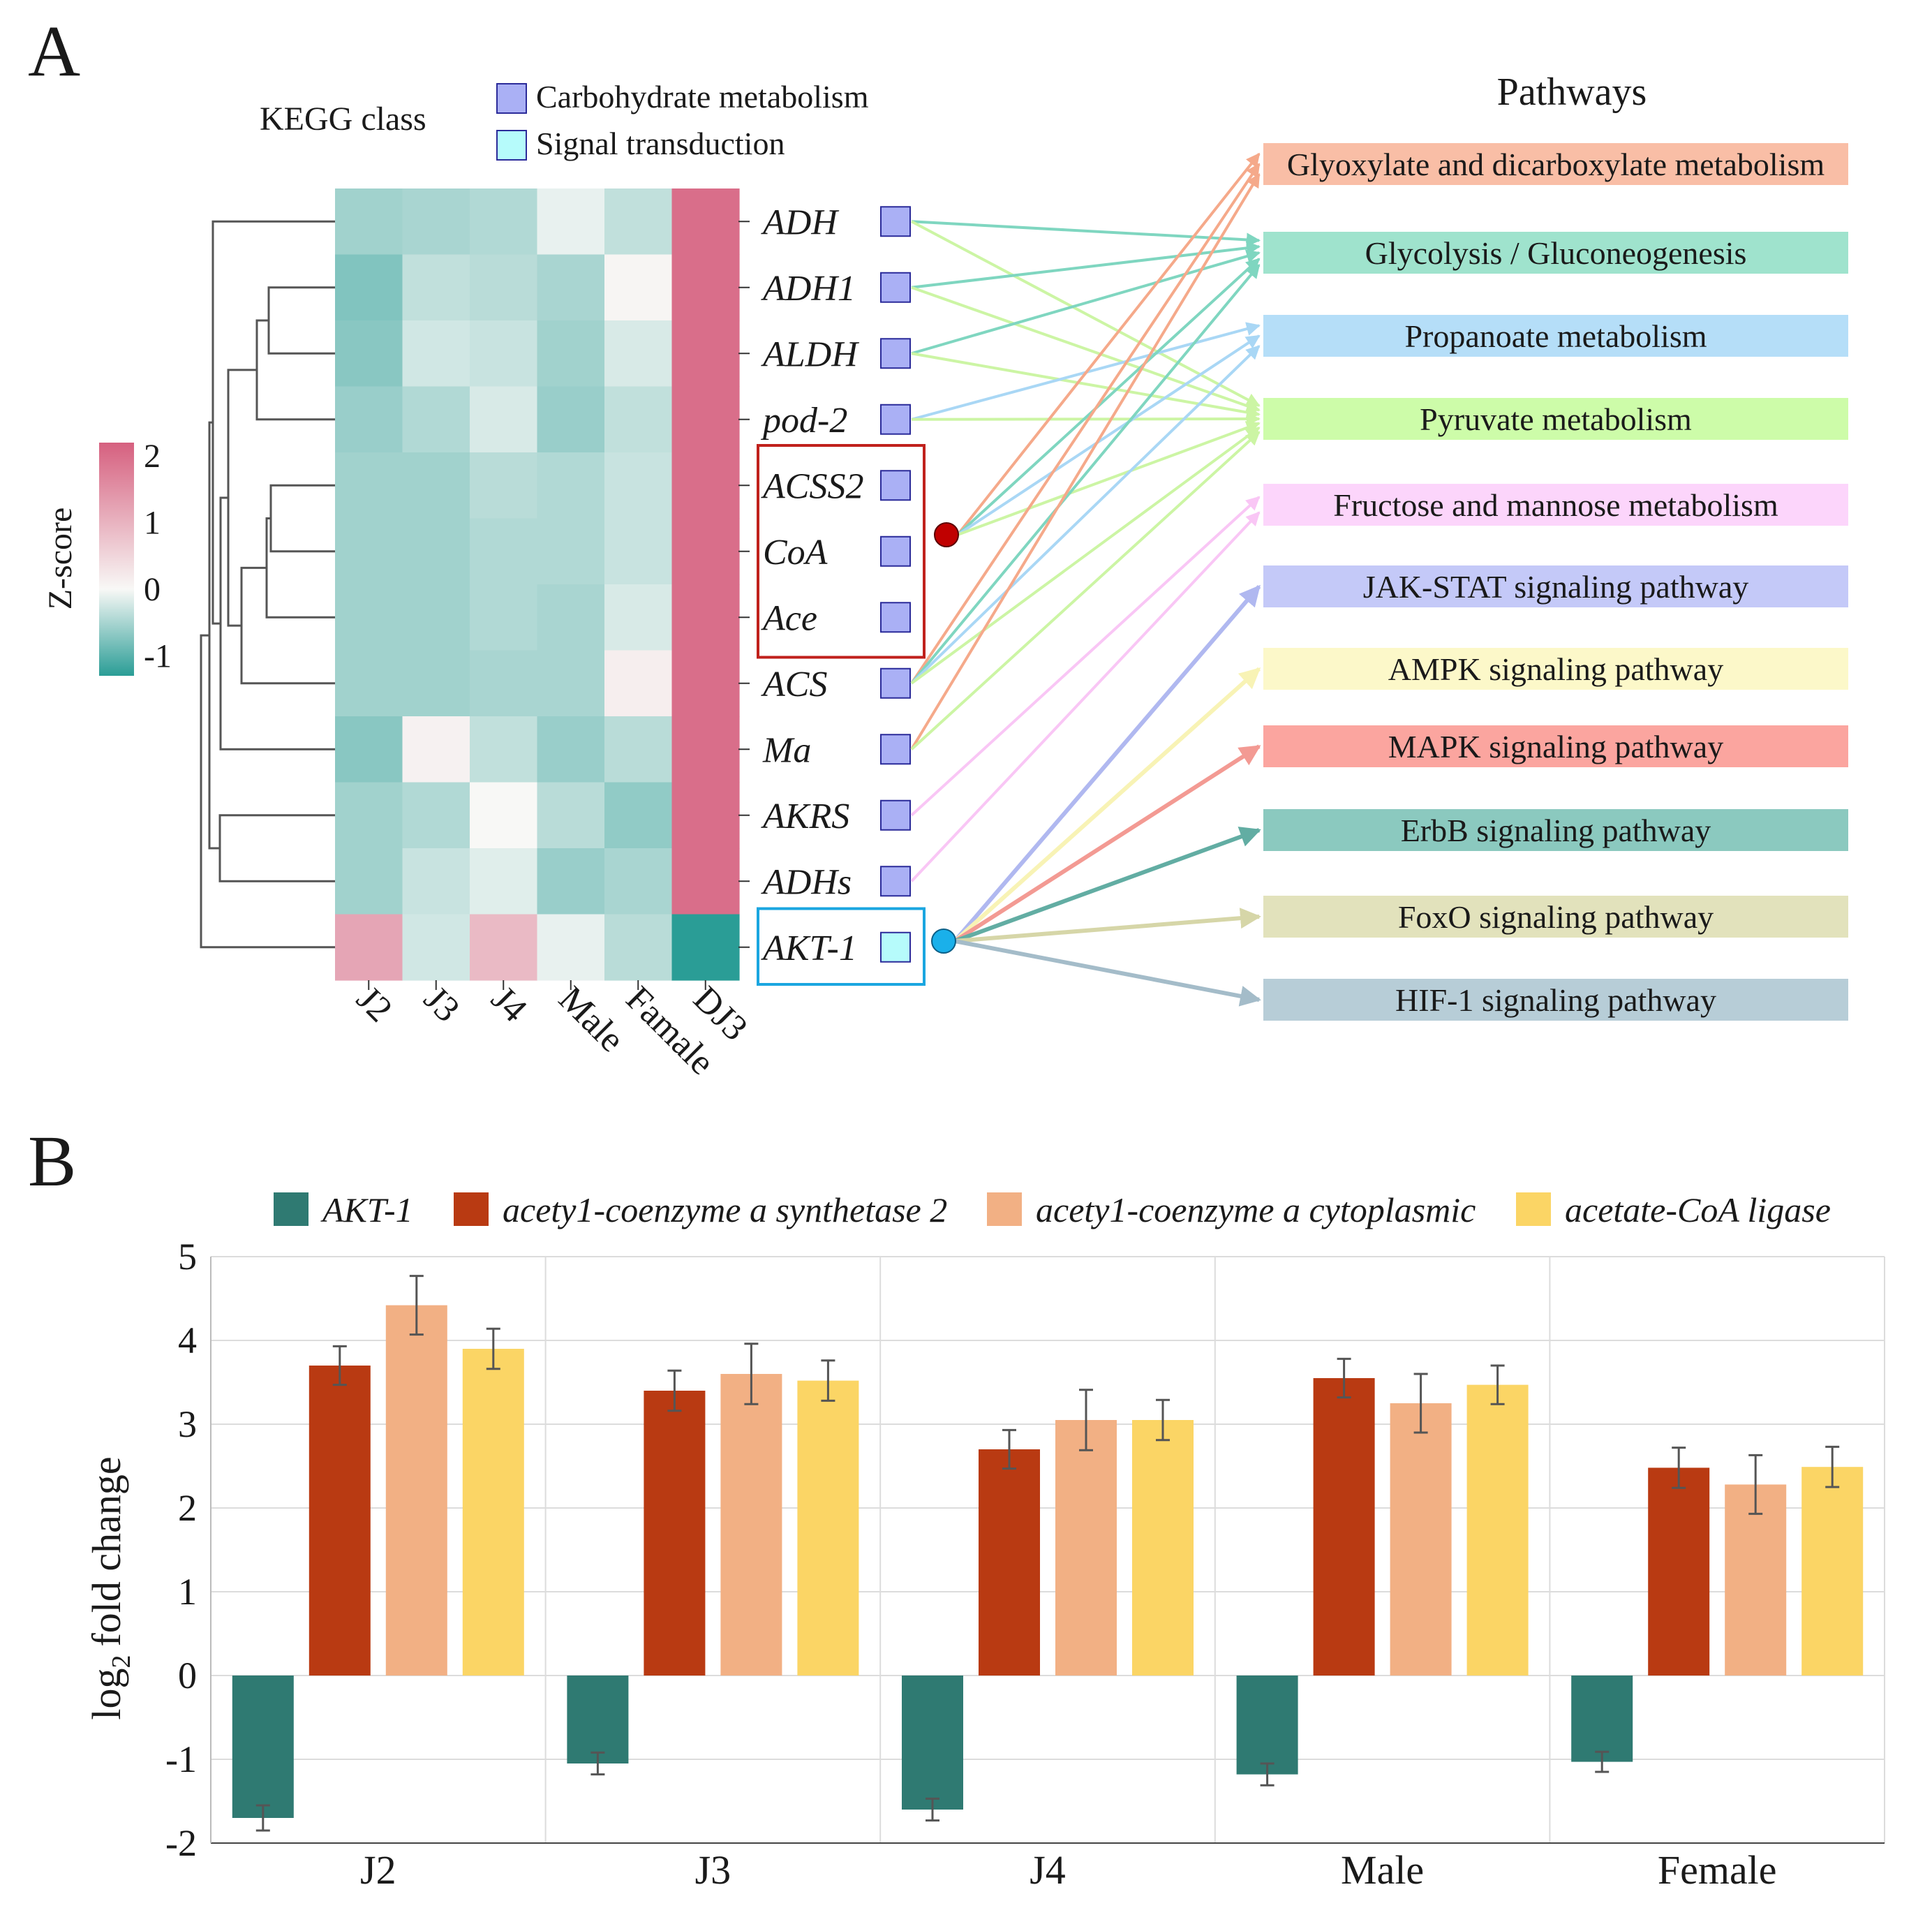 The image size is (1932, 1908). What do you see at coordinates (1556, 830) in the screenshot?
I see `pathway-label: ErbB signaling pathway` at bounding box center [1556, 830].